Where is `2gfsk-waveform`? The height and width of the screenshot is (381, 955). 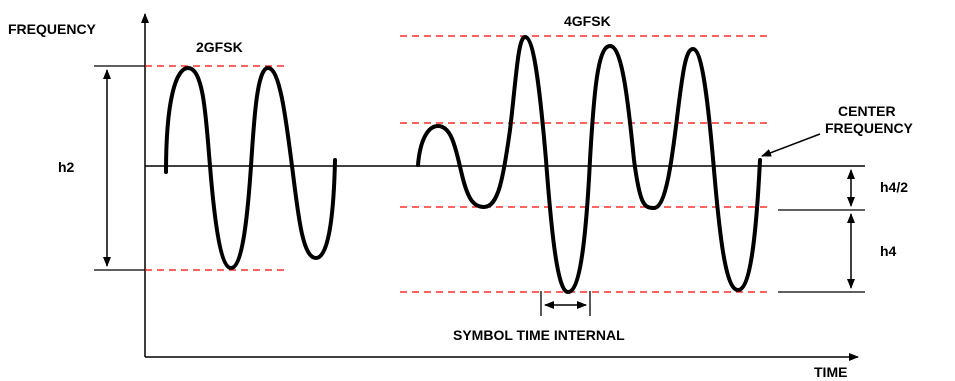
2gfsk-waveform is located at coordinates (250, 168).